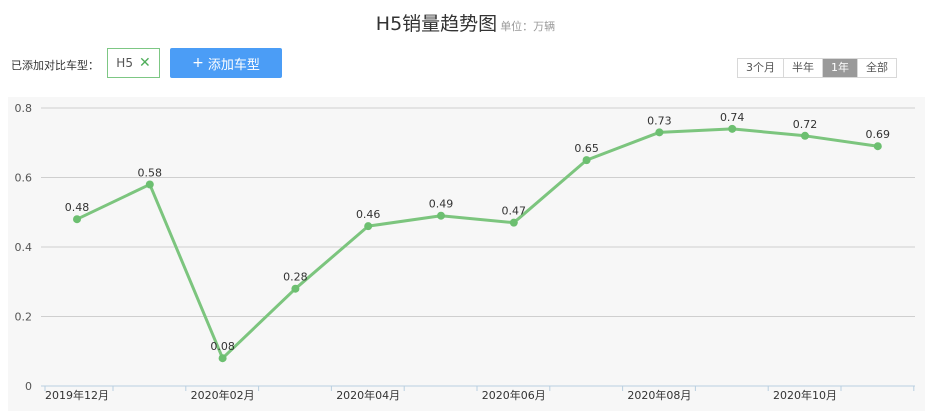 The width and height of the screenshot is (931, 419). Describe the element at coordinates (436, 24) in the screenshot. I see `page-title: H5销量趋势图` at that location.